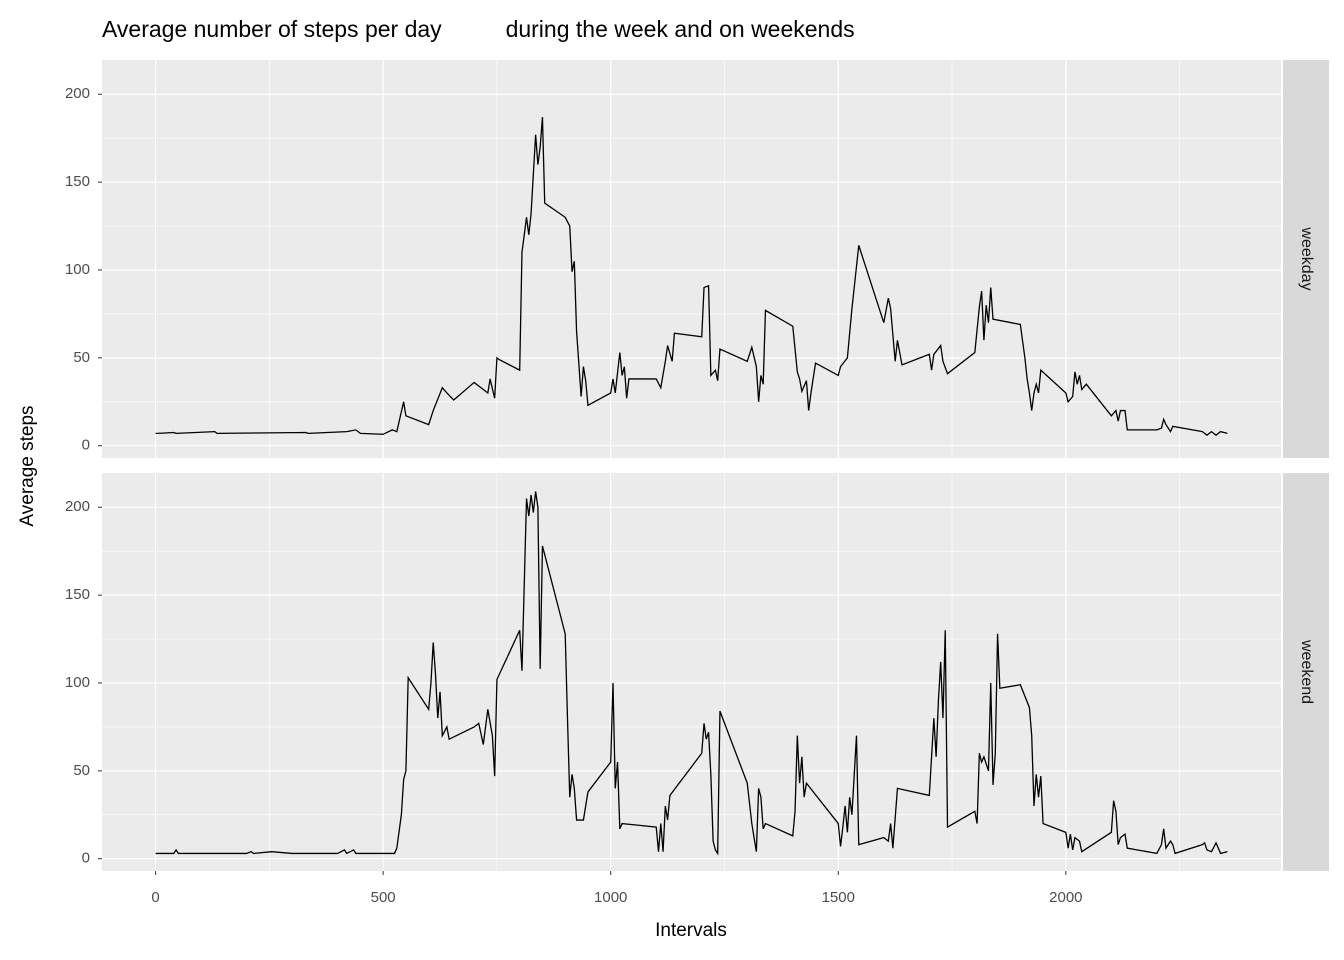 The height and width of the screenshot is (960, 1344). Describe the element at coordinates (1065, 897) in the screenshot. I see `x-tick-label: 2000` at that location.